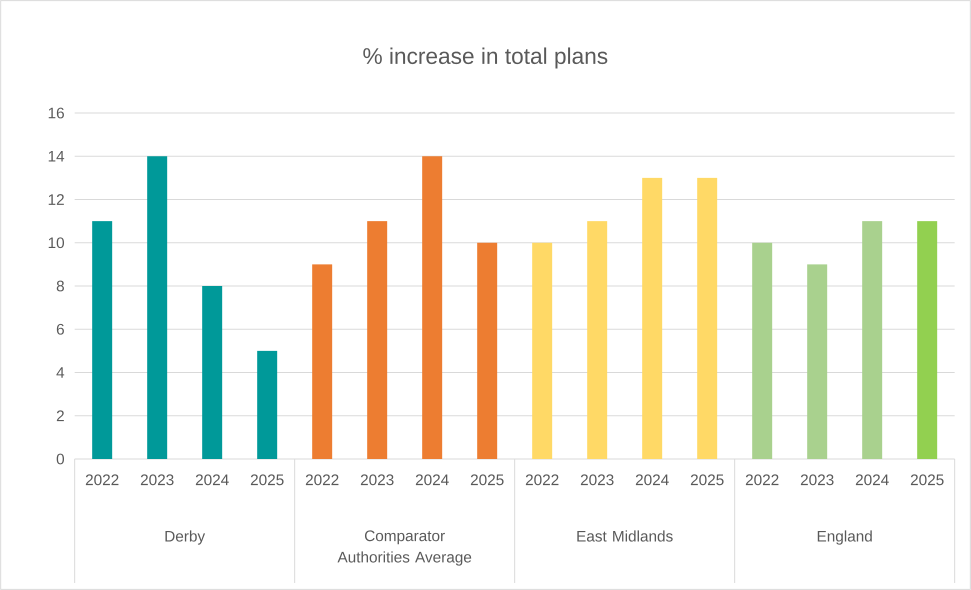  Describe the element at coordinates (60, 329) in the screenshot. I see `y-tick-label: 6` at that location.